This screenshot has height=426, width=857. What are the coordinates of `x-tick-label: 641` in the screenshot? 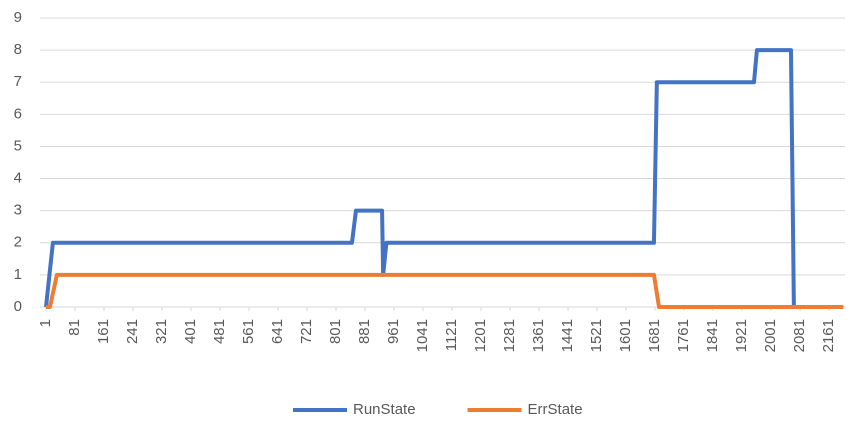 It's located at (277, 331).